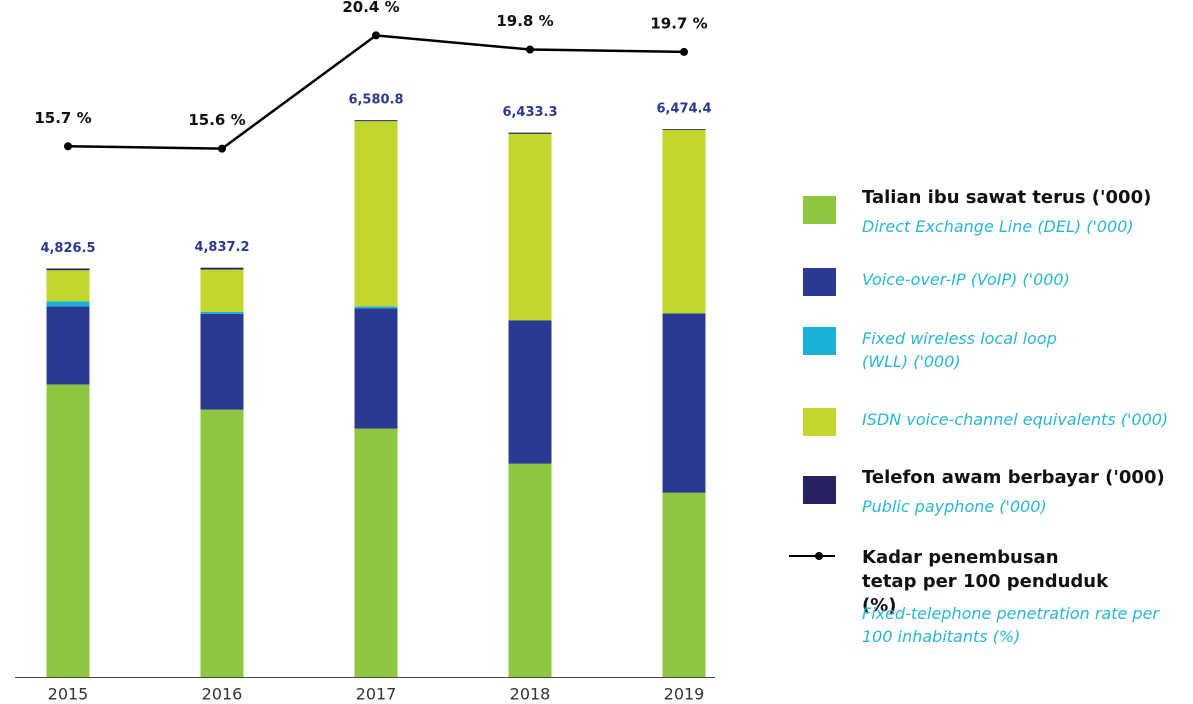 This screenshot has width=1193, height=704. What do you see at coordinates (67, 248) in the screenshot?
I see `total-label: 4,826.5` at bounding box center [67, 248].